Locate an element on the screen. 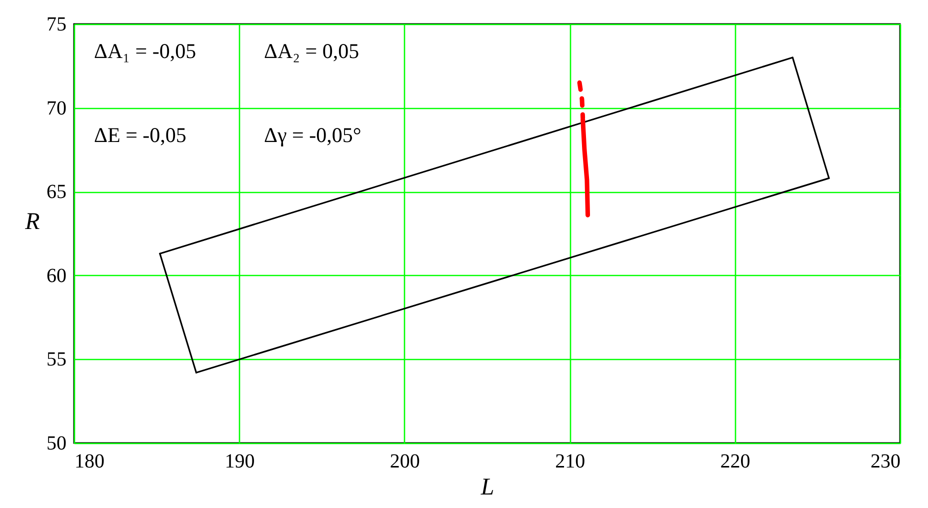 The width and height of the screenshot is (928, 508). x-axis-title: L is located at coordinates (487, 487).